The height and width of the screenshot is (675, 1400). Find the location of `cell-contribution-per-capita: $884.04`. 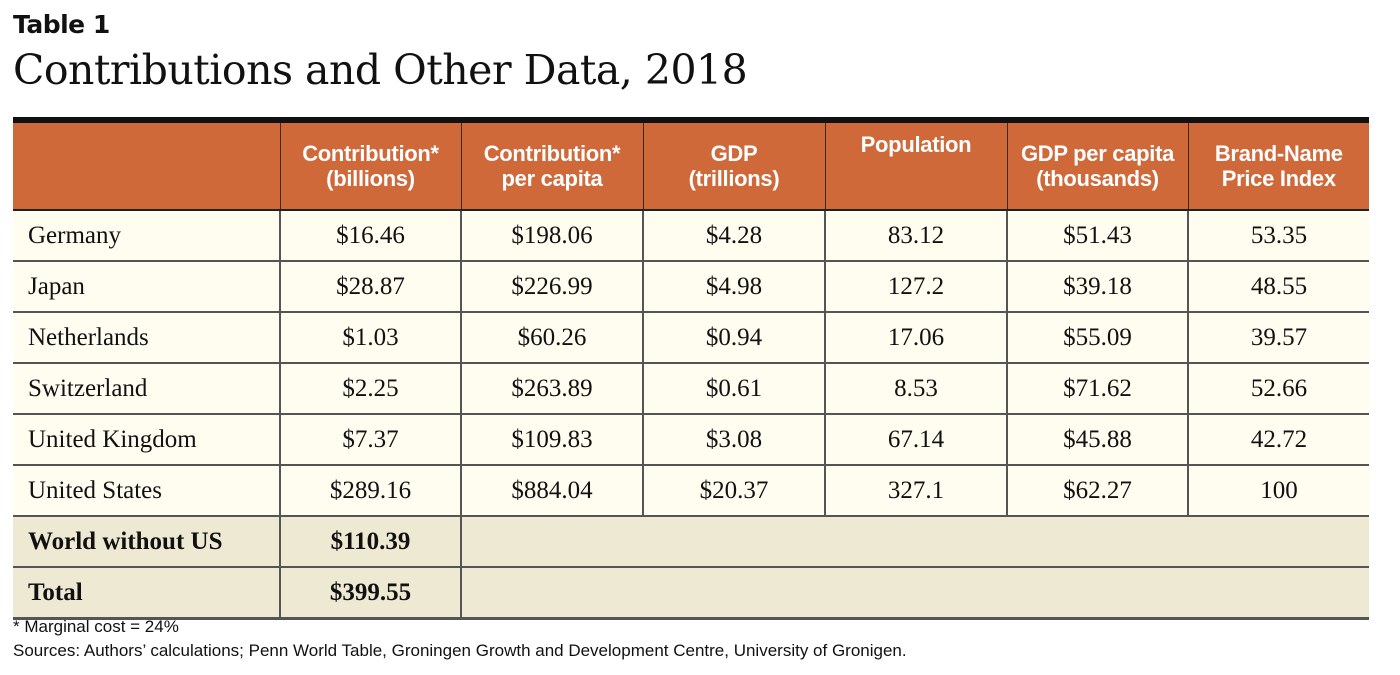

cell-contribution-per-capita: $884.04 is located at coordinates (551, 491).